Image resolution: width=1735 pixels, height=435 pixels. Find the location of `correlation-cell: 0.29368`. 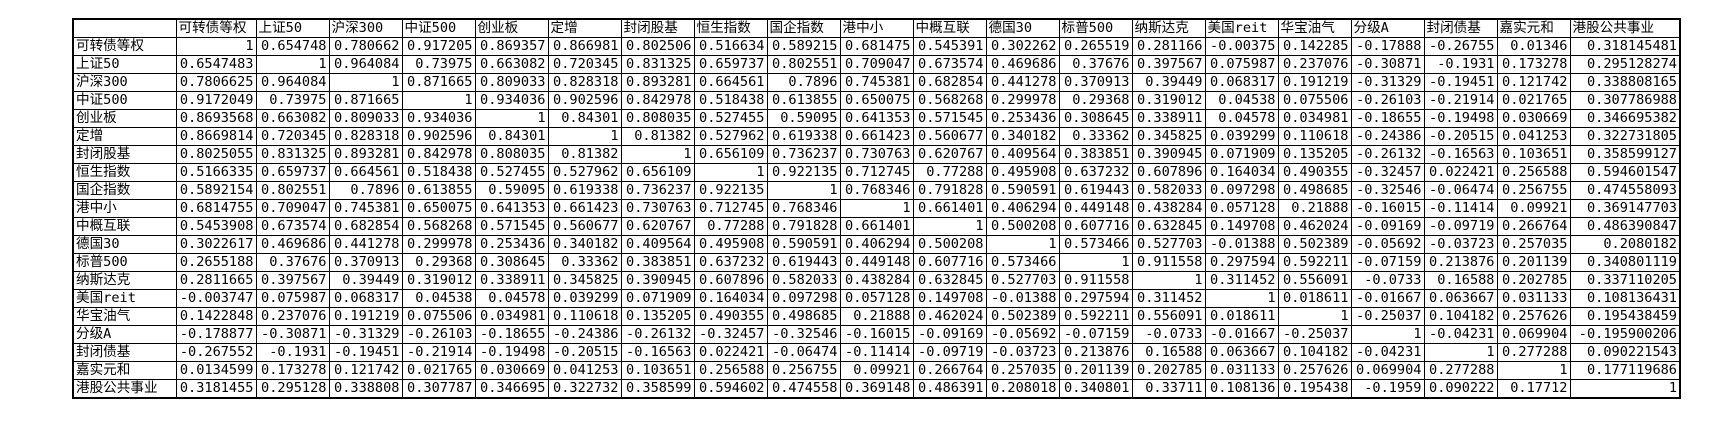

correlation-cell: 0.29368 is located at coordinates (1095, 100).